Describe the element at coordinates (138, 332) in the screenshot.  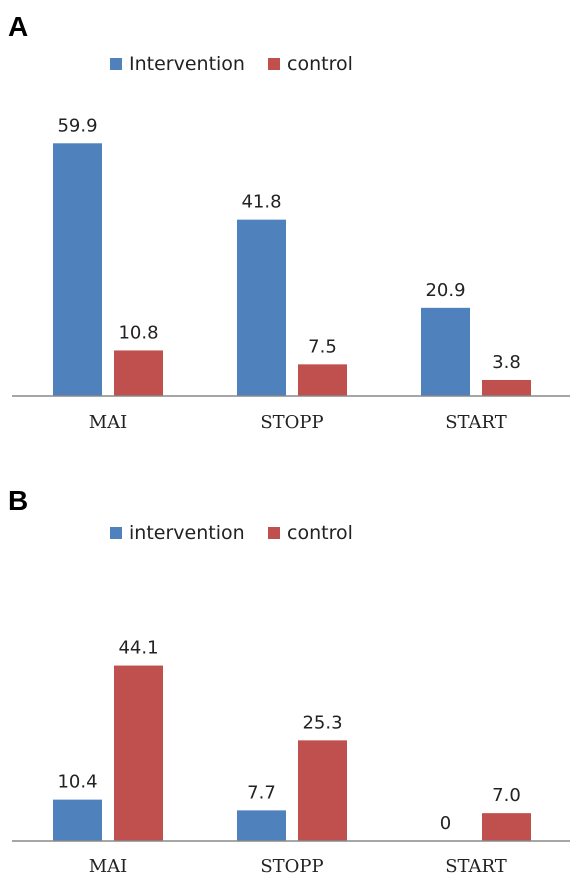
I see `data-label: 10.8` at that location.